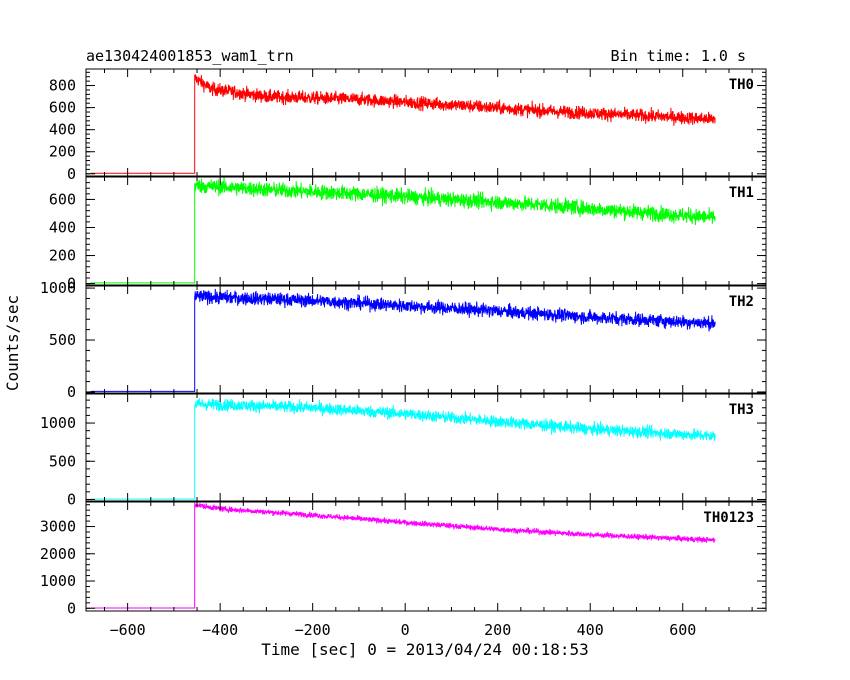 This screenshot has width=850, height=680. What do you see at coordinates (741, 193) in the screenshot?
I see `channel-label-th1: TH1` at bounding box center [741, 193].